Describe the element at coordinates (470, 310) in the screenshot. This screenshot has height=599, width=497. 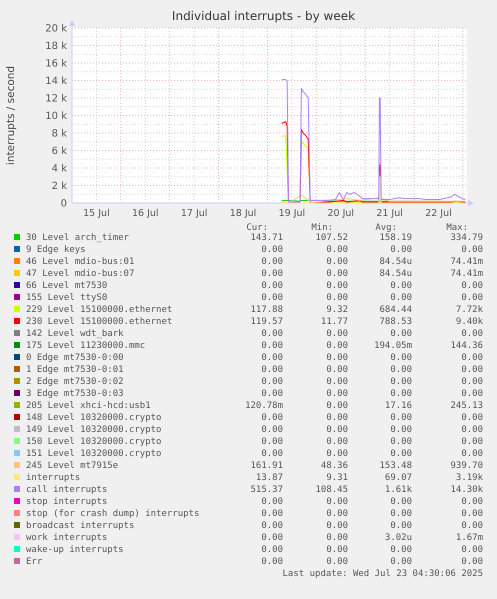
I see `text: 7.72k` at that location.